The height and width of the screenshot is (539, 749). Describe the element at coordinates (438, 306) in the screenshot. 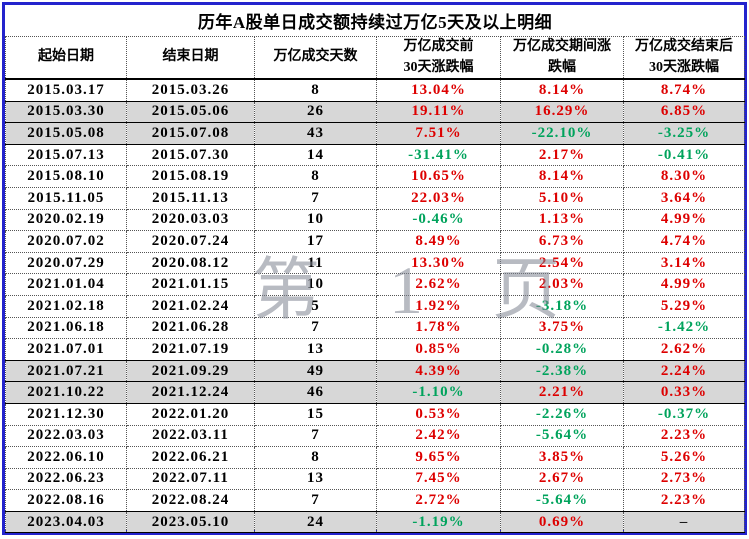

I see `cell-chg_before: 1.92%` at that location.